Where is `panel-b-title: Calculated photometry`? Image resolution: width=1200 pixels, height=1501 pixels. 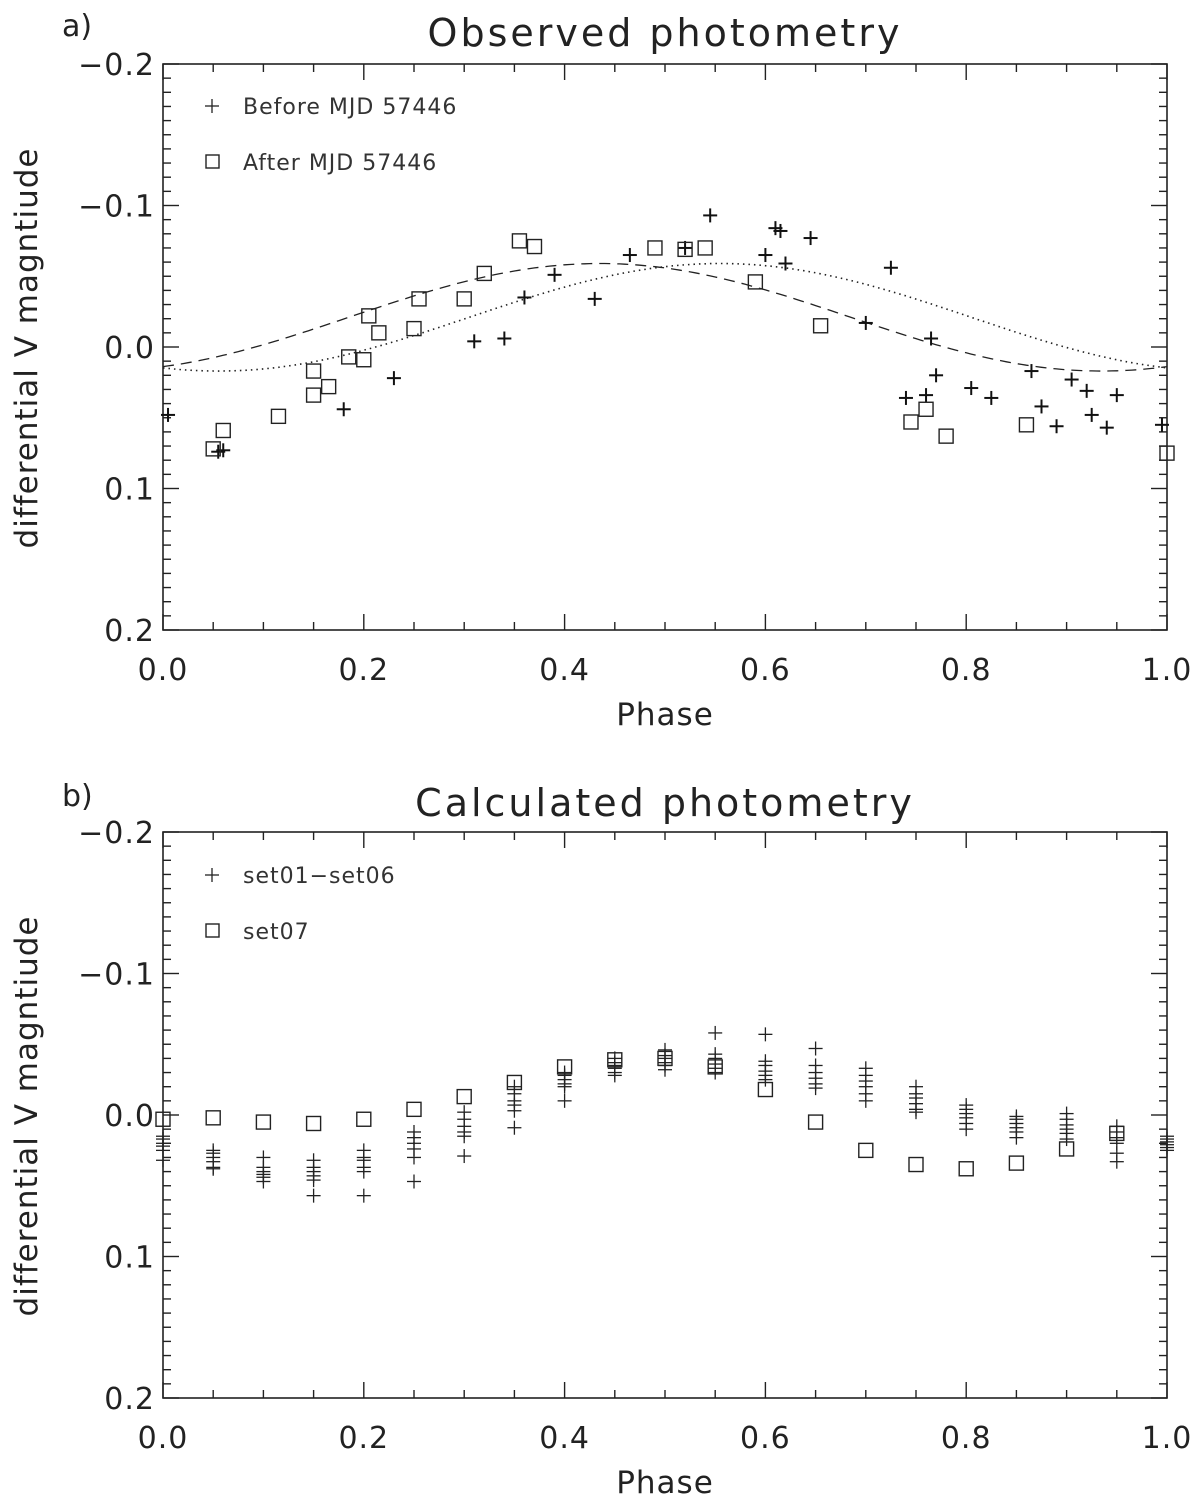
panel-b-title: Calculated photometry is located at coordinates (665, 803).